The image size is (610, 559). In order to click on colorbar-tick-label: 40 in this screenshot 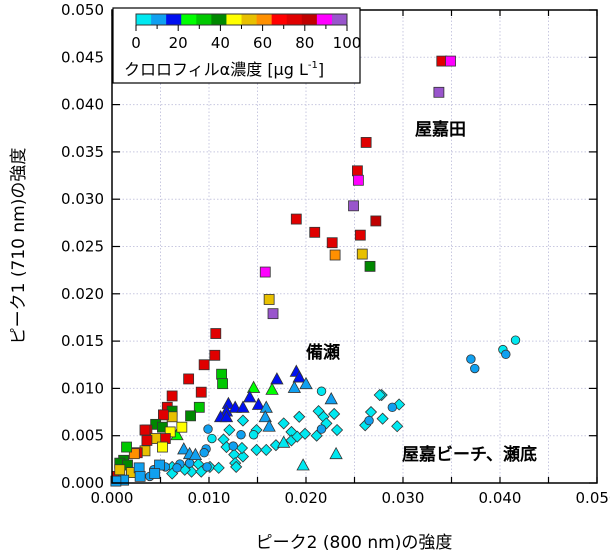, I will do `click(220, 43)`.